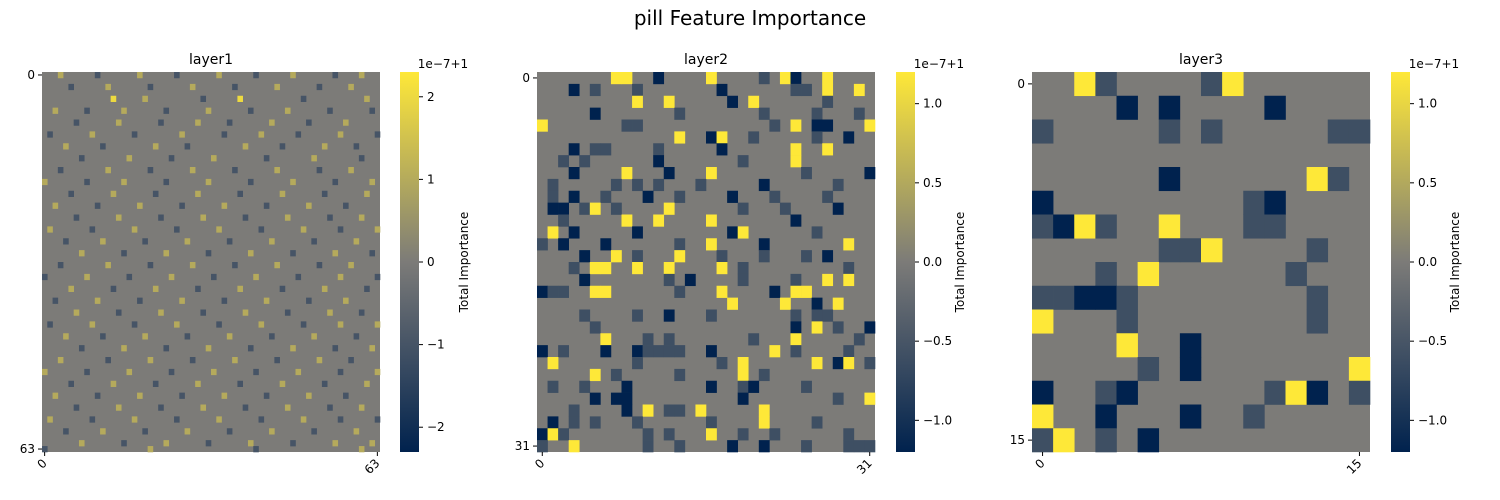 This screenshot has height=500, width=1500. What do you see at coordinates (932, 262) in the screenshot?
I see `colorbar-tick-label: 0.0` at bounding box center [932, 262].